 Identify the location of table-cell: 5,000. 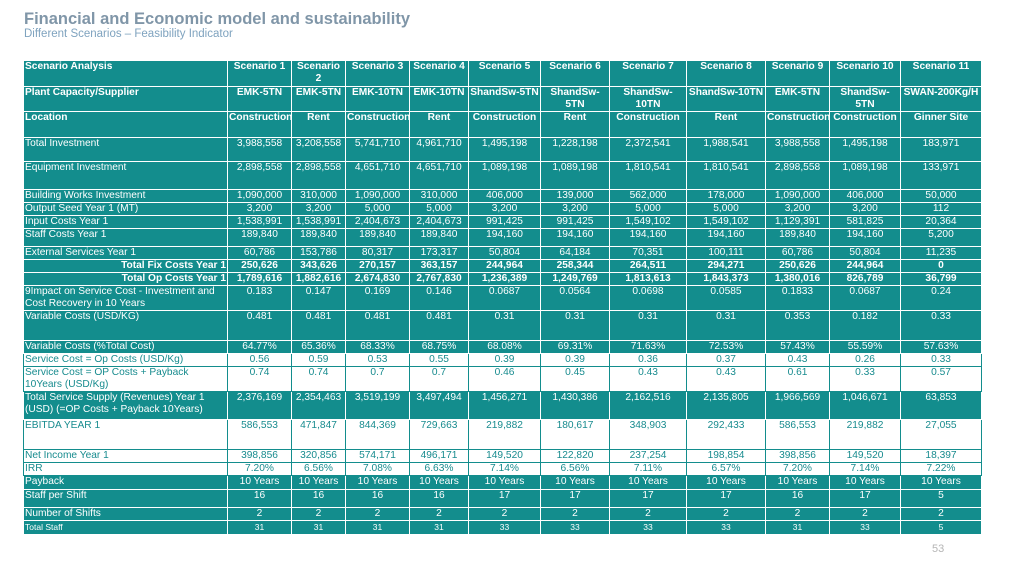
(439, 209).